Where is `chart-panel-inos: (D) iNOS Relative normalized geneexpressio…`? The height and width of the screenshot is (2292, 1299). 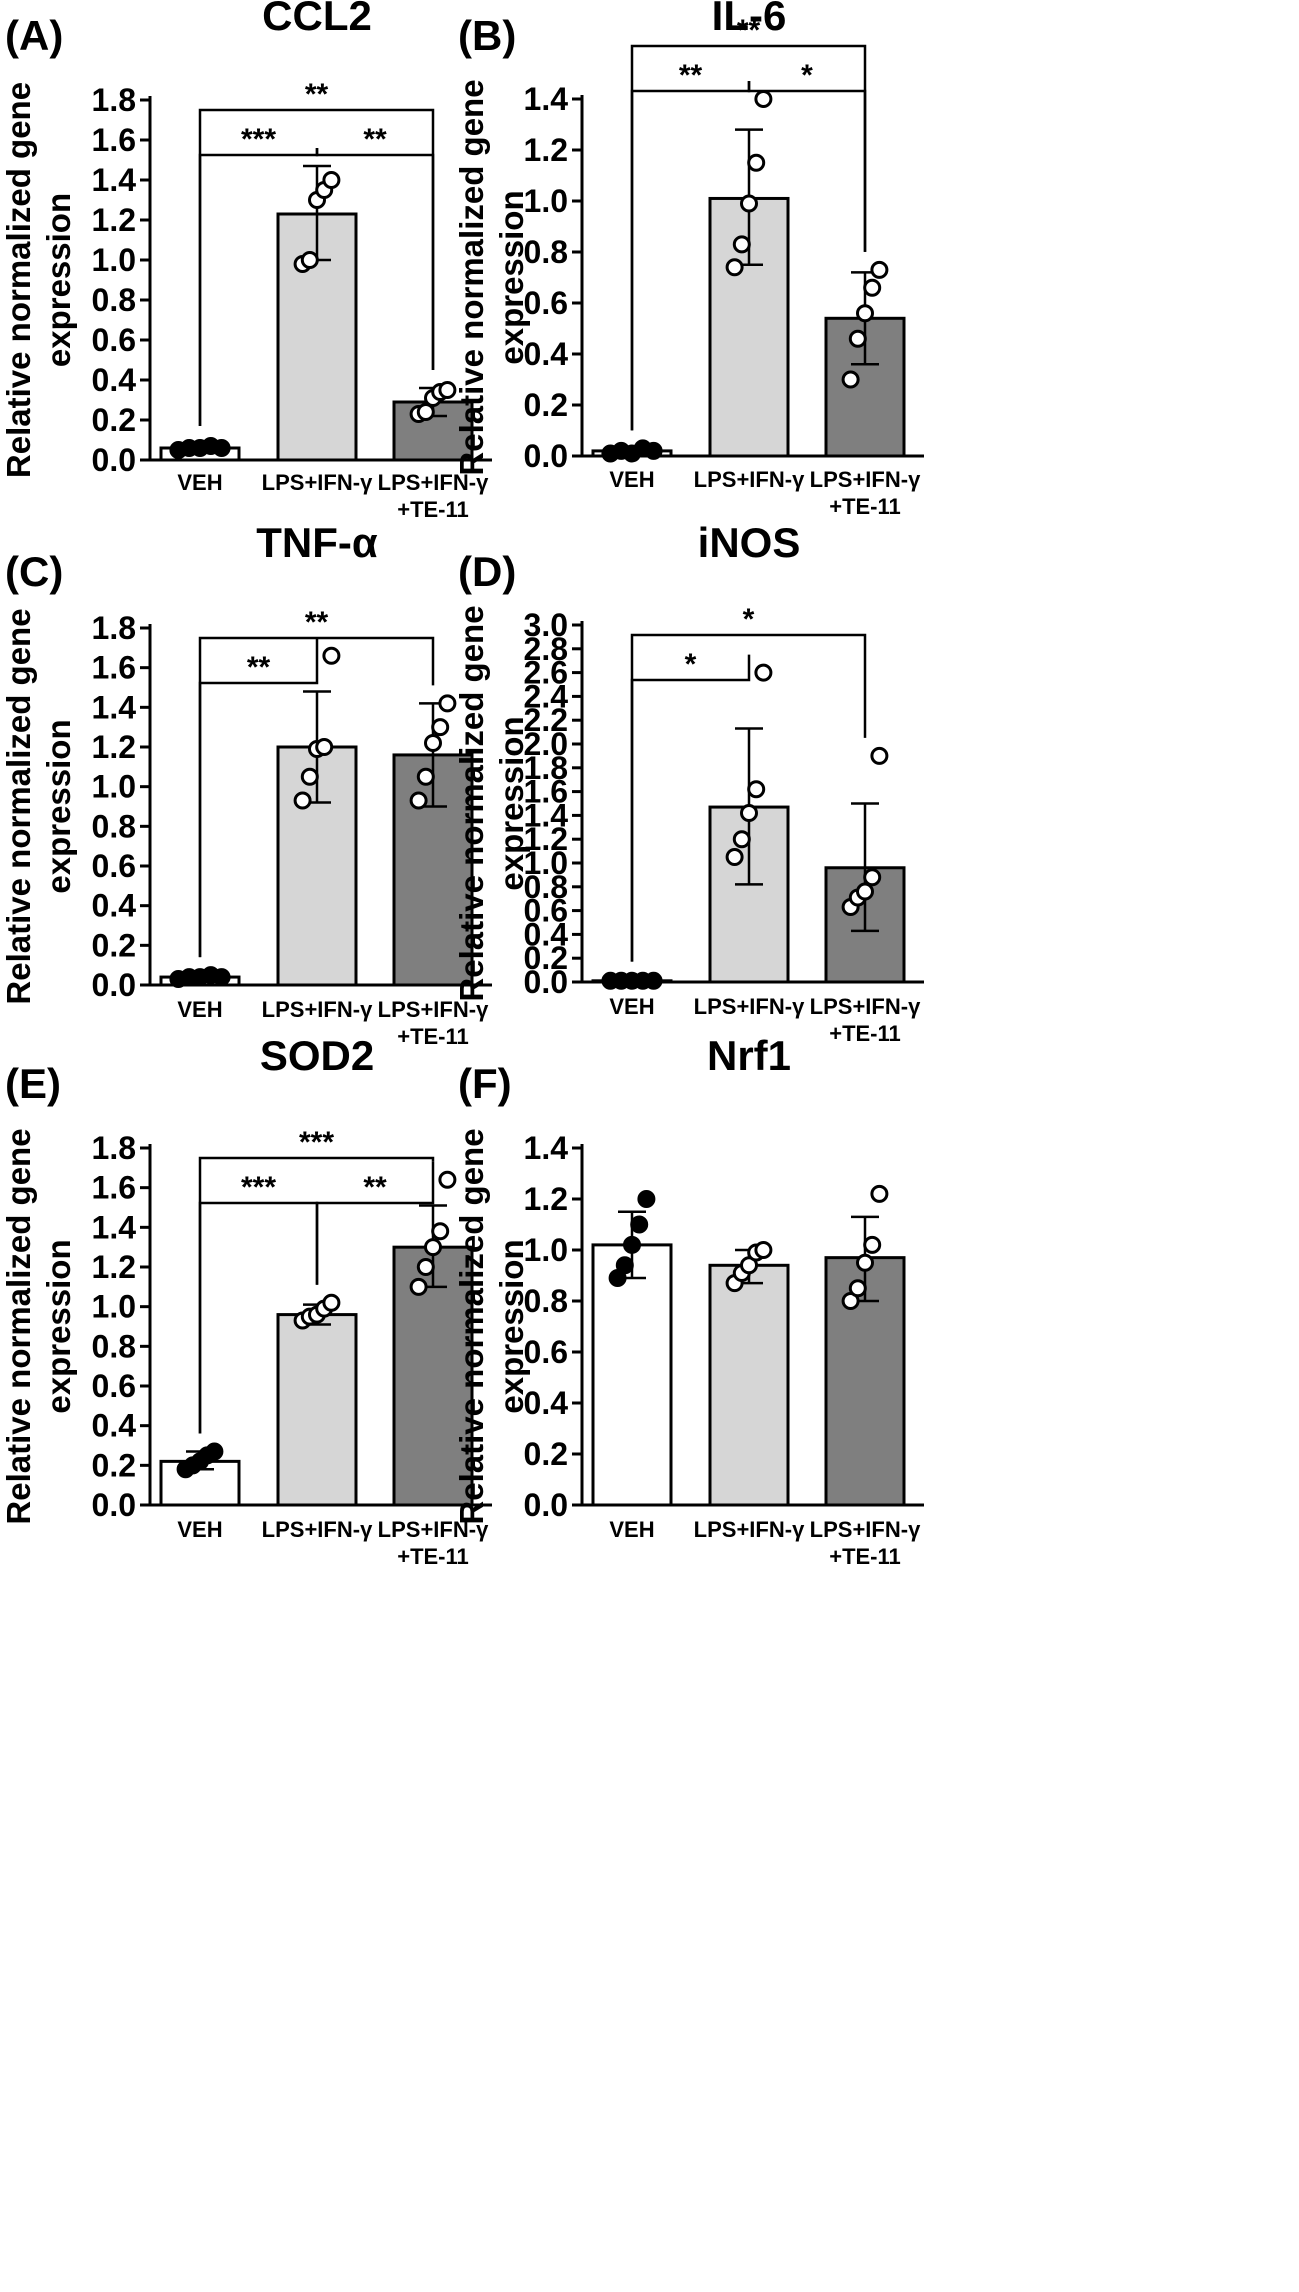
chart-panel-inos: (D) iNOS Relative normalized geneexpressio… is located at coordinates (688, 782).